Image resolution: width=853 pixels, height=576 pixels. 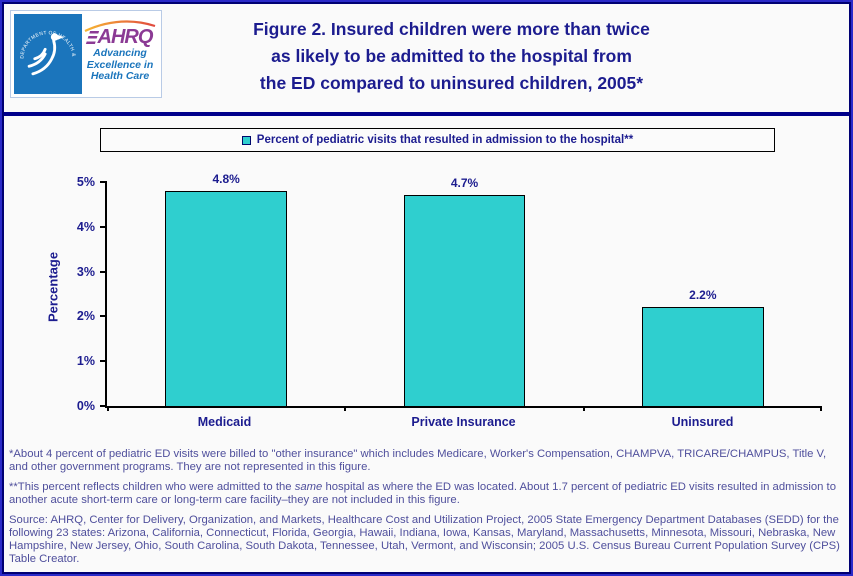 I want to click on x-axis-label: Medicaid, so click(x=224, y=422).